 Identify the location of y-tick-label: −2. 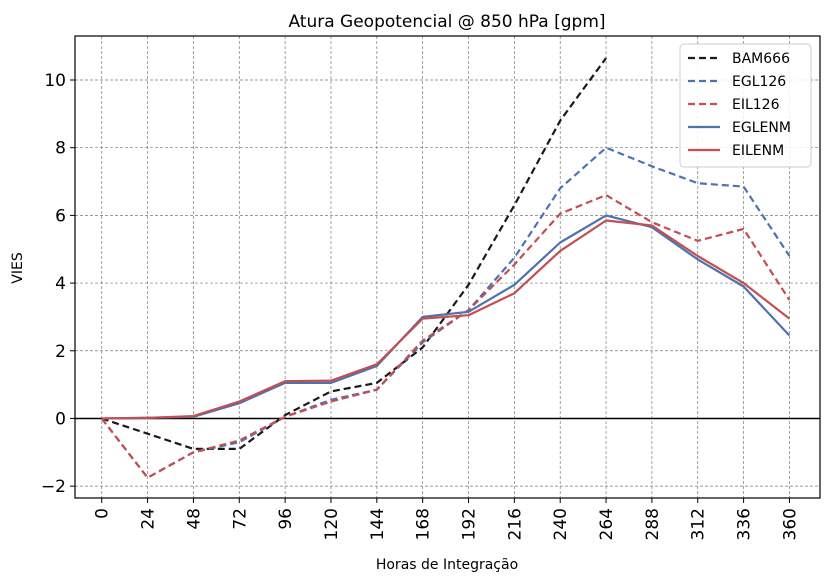
(53, 487).